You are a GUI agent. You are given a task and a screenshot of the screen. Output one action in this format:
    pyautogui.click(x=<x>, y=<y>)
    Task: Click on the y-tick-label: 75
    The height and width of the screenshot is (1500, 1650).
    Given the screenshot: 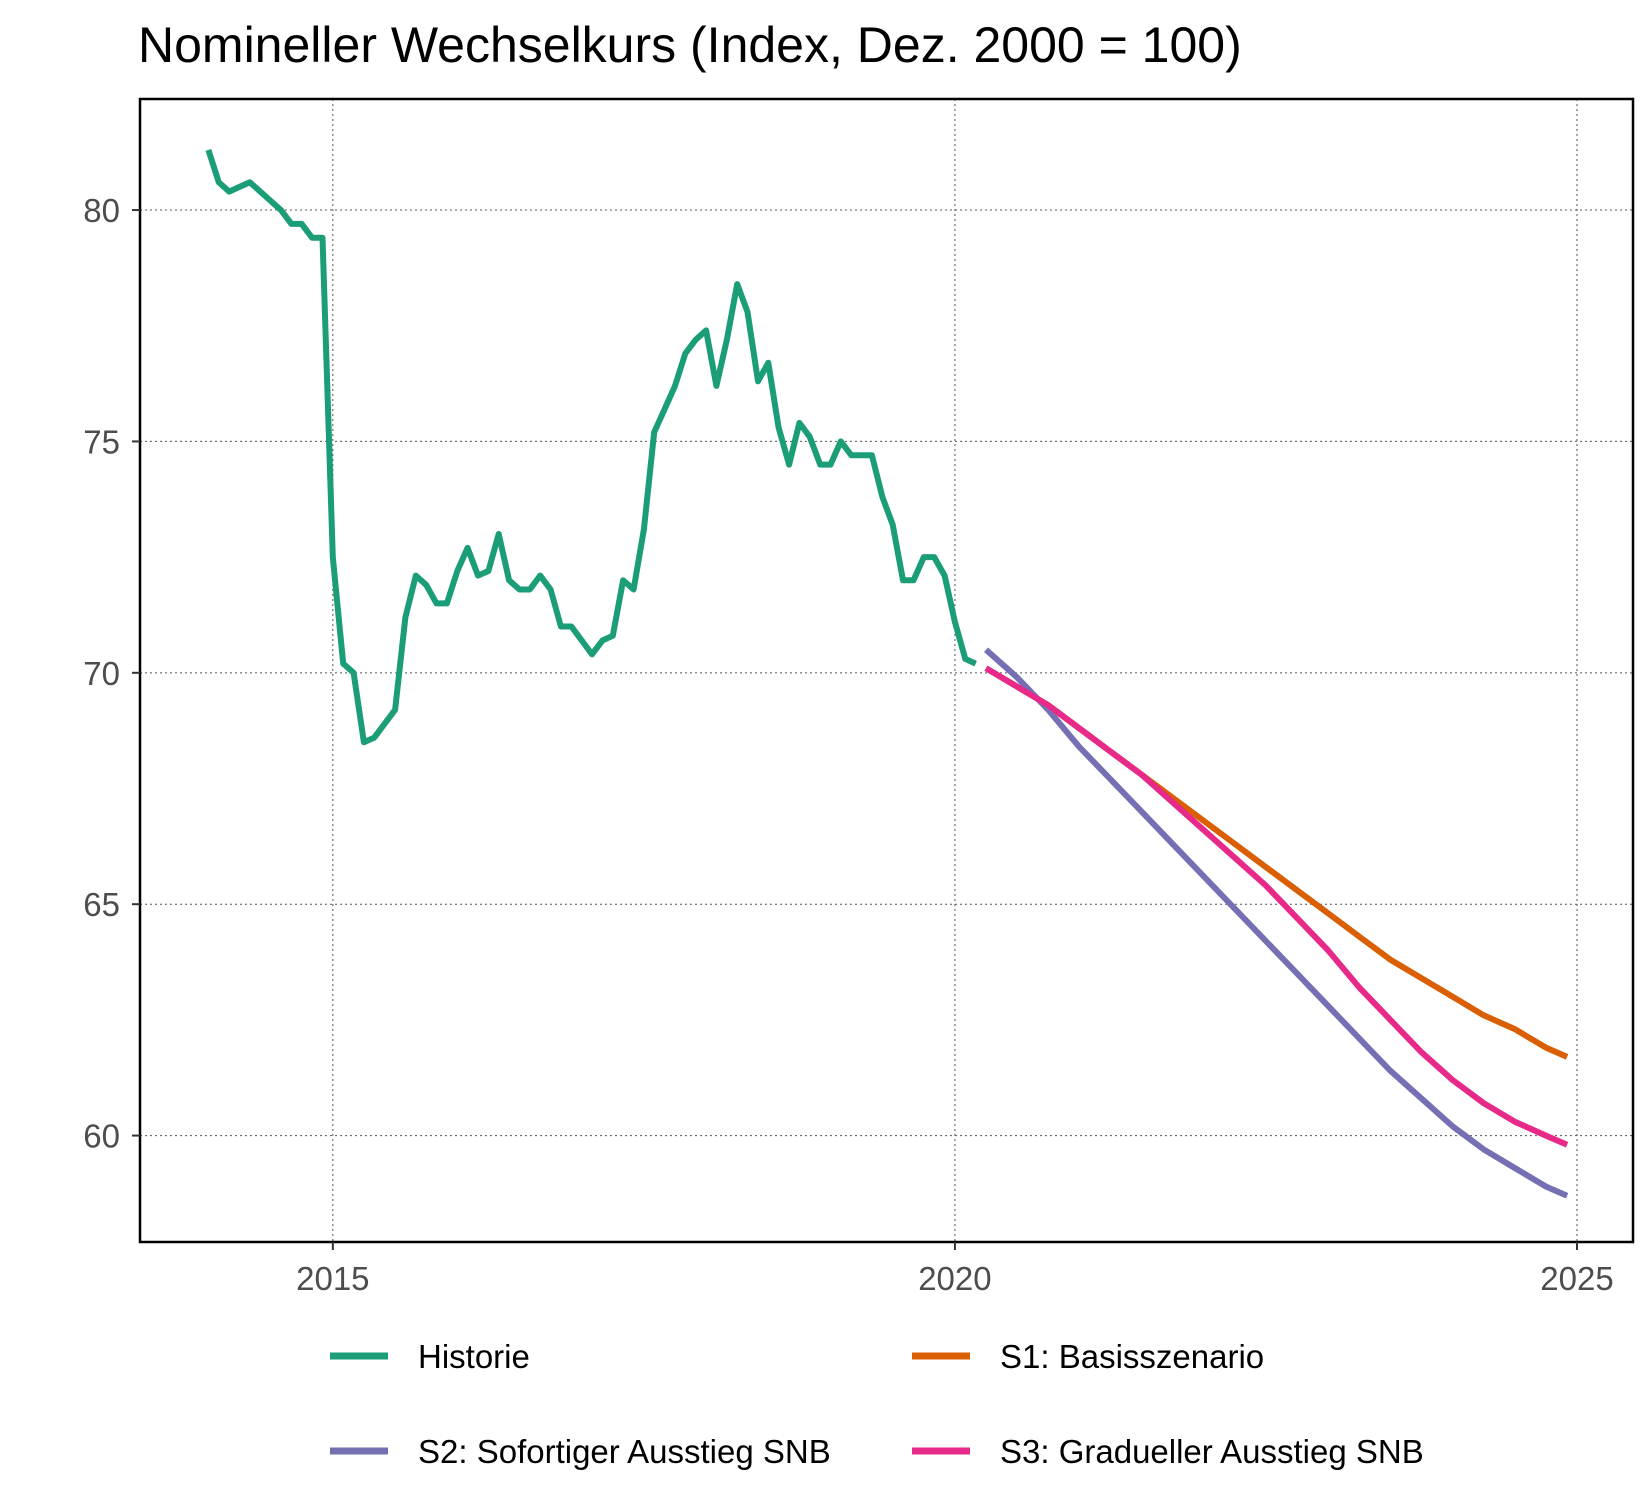 What is the action you would take?
    pyautogui.click(x=101, y=441)
    